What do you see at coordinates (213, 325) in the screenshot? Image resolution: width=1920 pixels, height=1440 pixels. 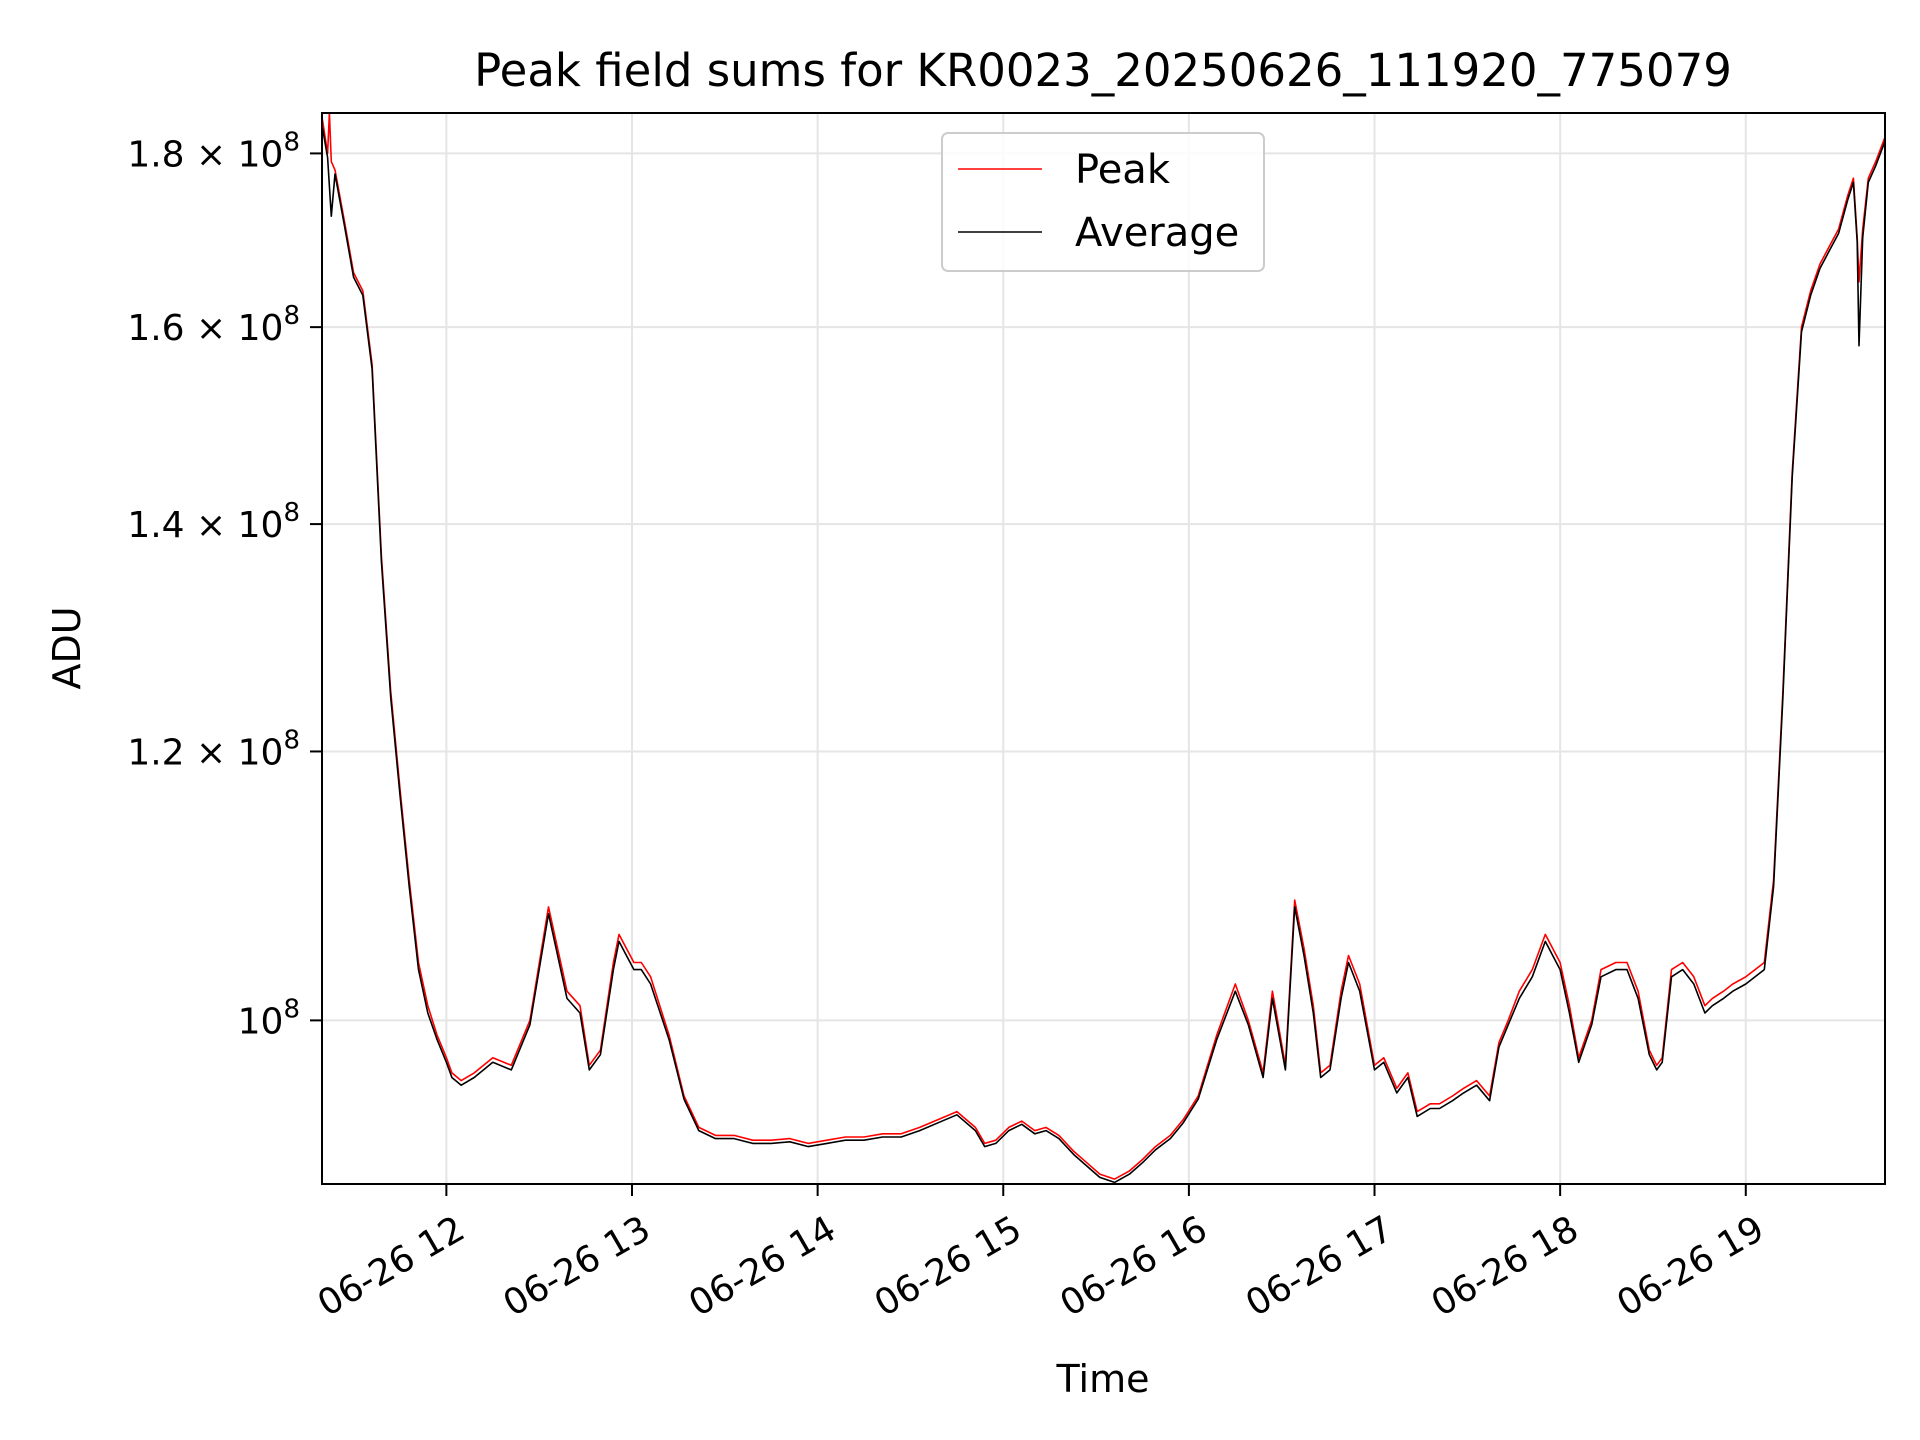 I see `y-tick-label: 1.6 × 108` at bounding box center [213, 325].